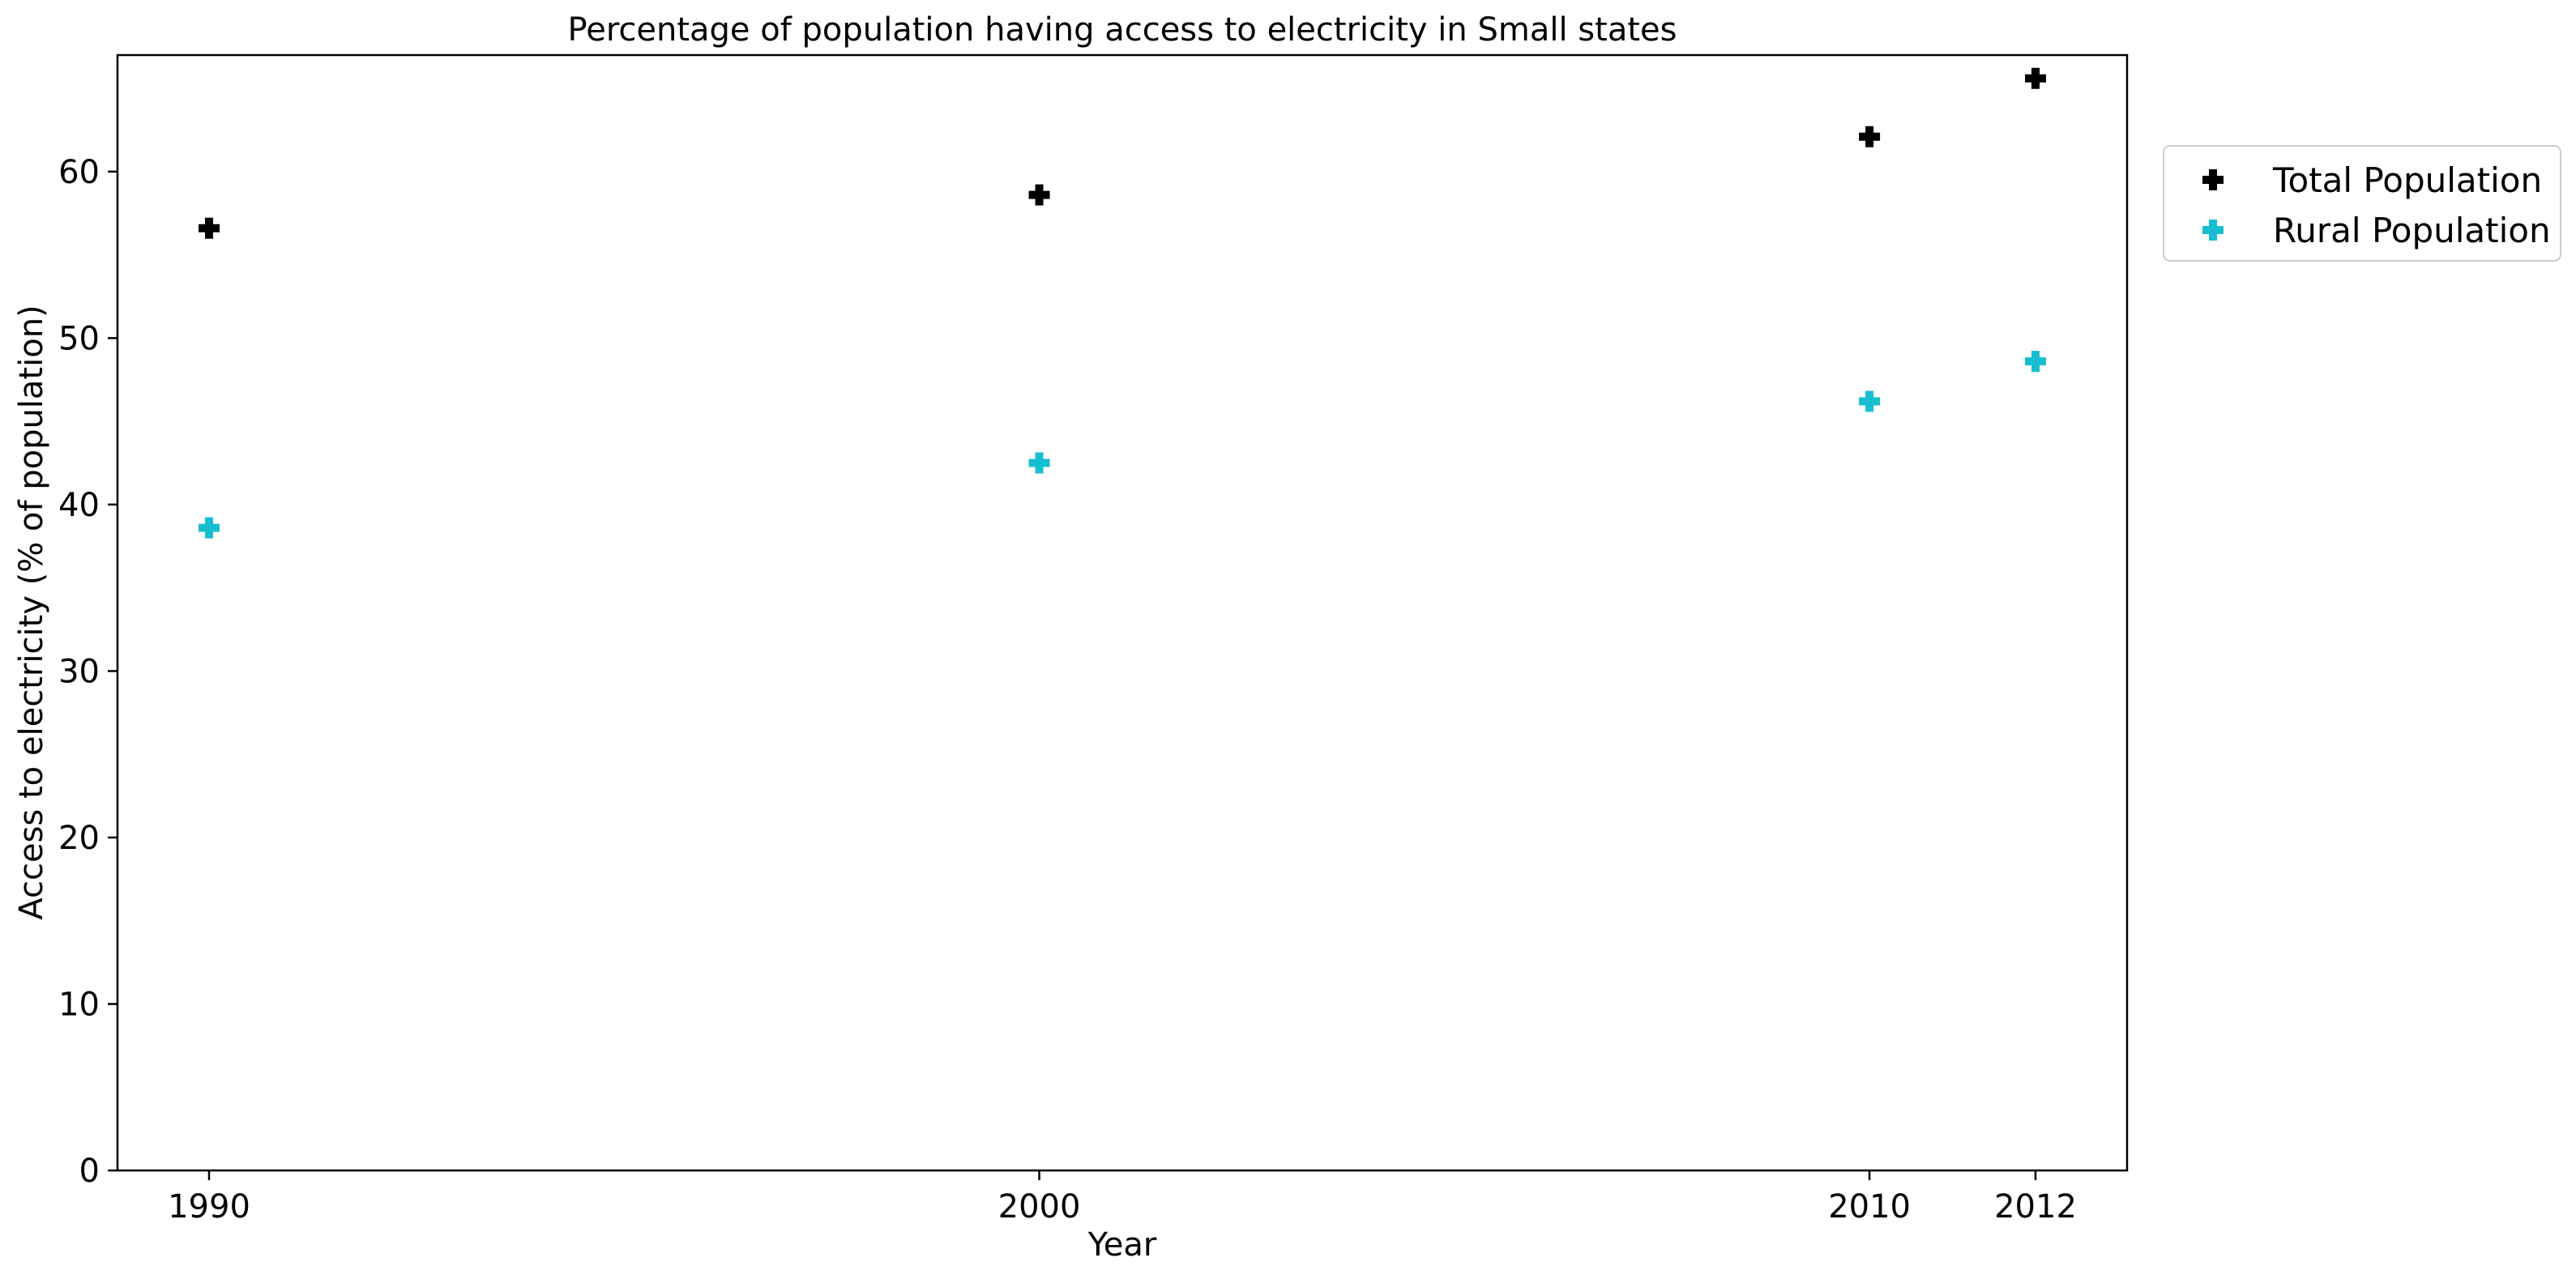  What do you see at coordinates (2412, 230) in the screenshot?
I see `legend-label: Rural Population` at bounding box center [2412, 230].